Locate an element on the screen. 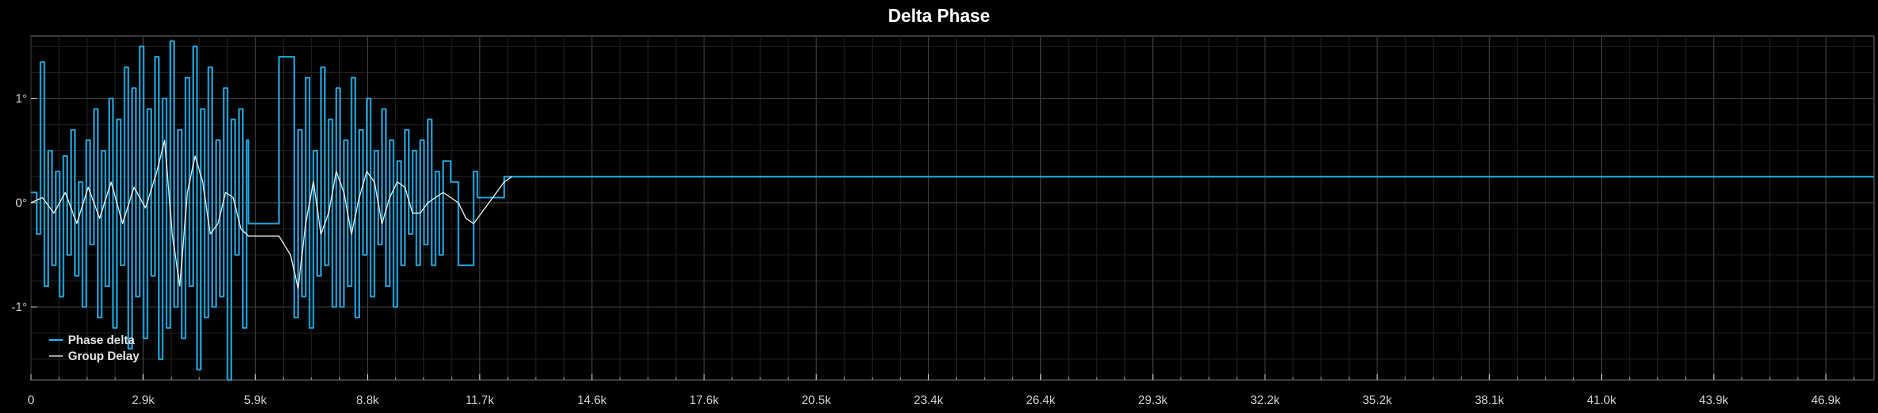 This screenshot has height=413, width=1878. x-tick-label: 0 is located at coordinates (31, 400).